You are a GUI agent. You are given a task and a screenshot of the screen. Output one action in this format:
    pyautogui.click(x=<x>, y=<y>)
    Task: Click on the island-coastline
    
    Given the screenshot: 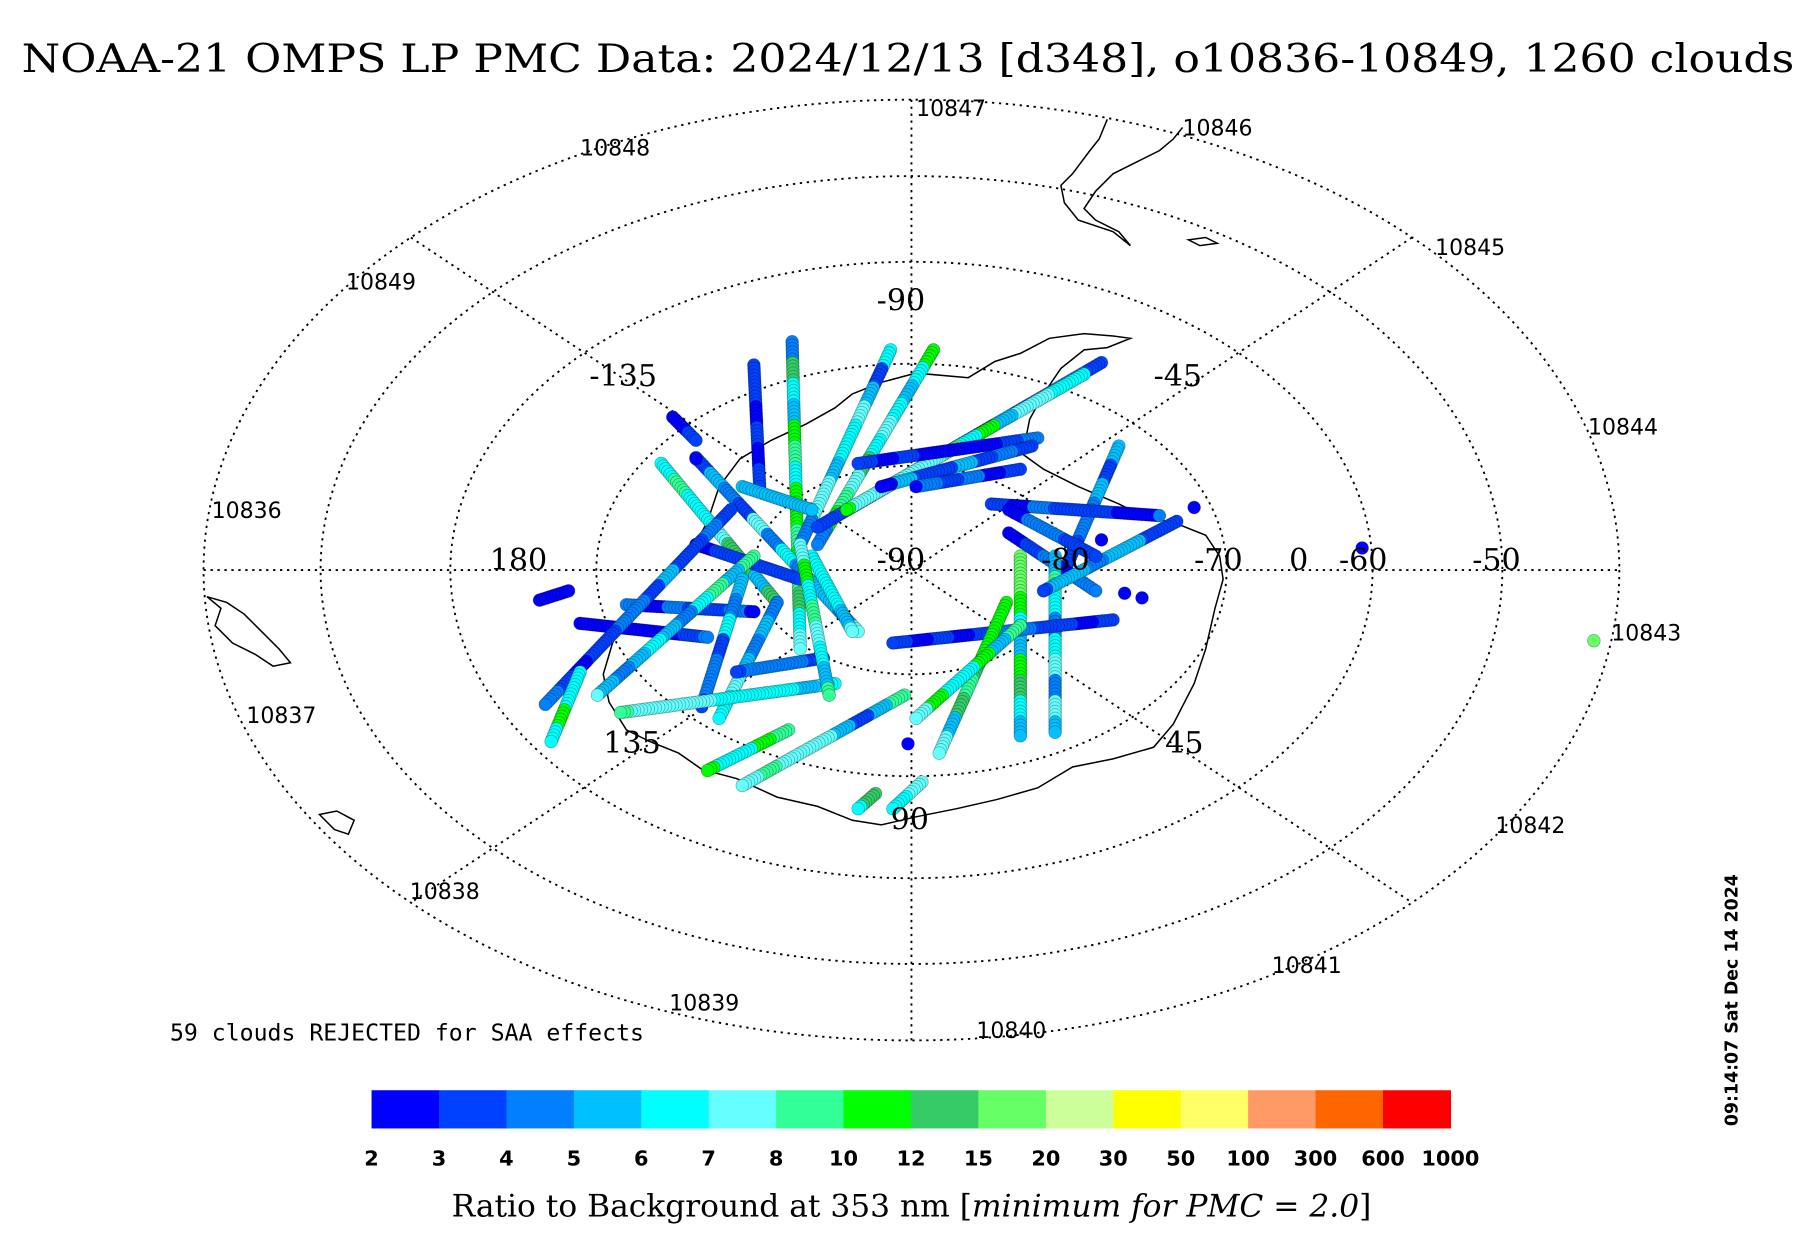 What is the action you would take?
    pyautogui.click(x=336, y=823)
    